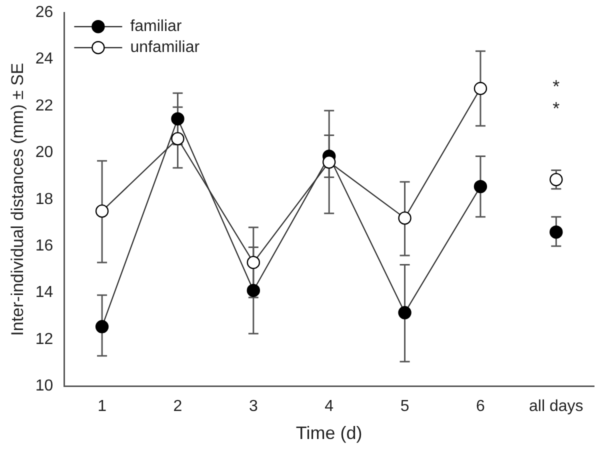 This screenshot has width=606, height=453. Describe the element at coordinates (405, 407) in the screenshot. I see `x-tick-label: 5` at that location.